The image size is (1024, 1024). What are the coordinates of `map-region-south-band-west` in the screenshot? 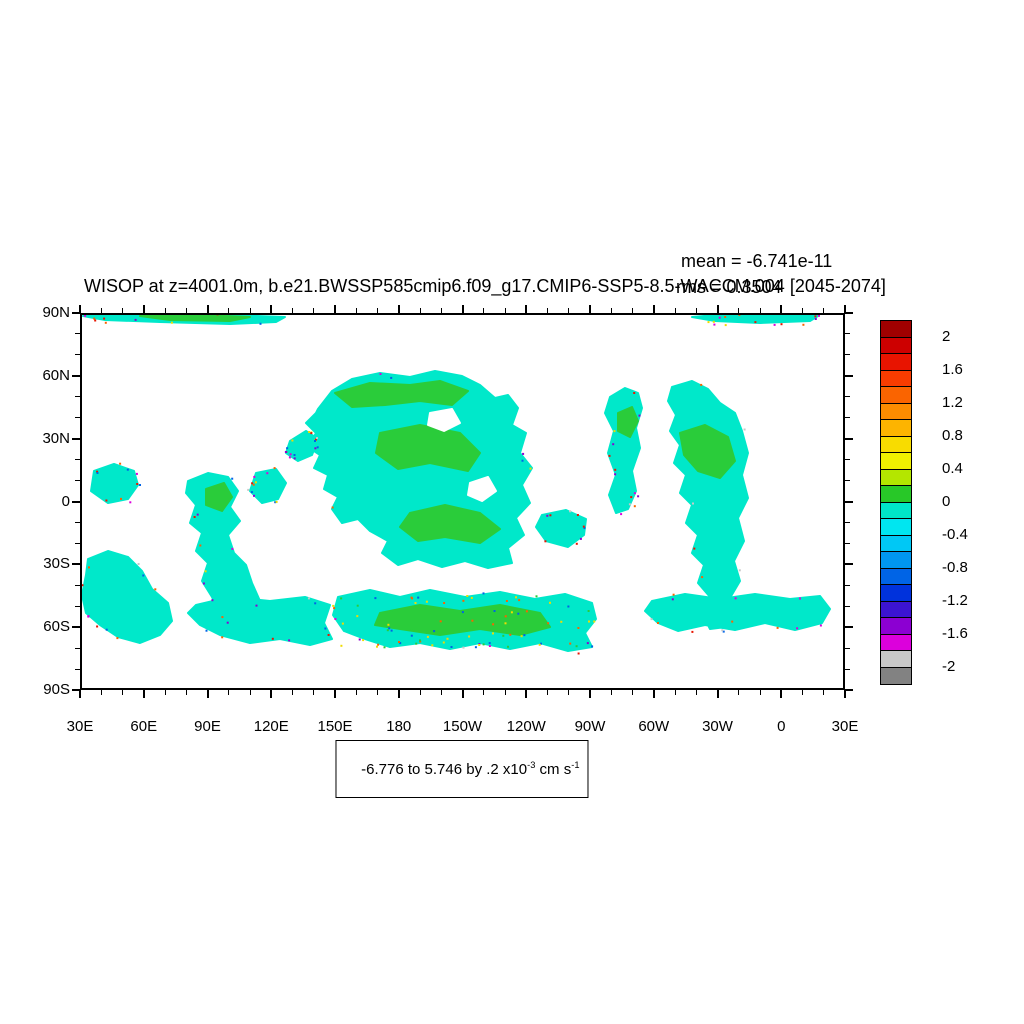 It's located at (260, 621).